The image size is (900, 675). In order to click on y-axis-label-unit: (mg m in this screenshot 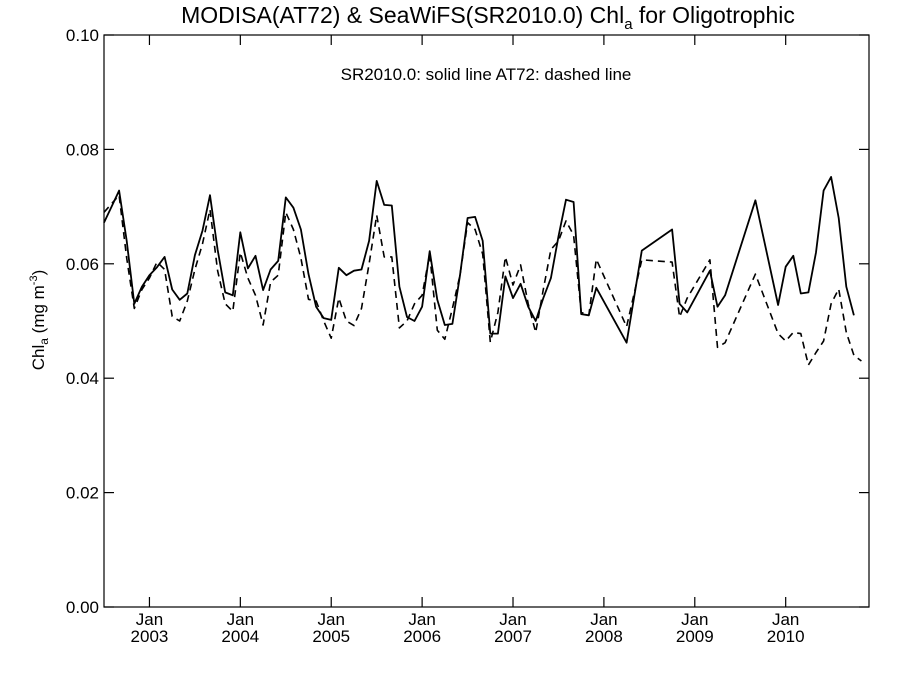, I will do `click(38, 311)`.